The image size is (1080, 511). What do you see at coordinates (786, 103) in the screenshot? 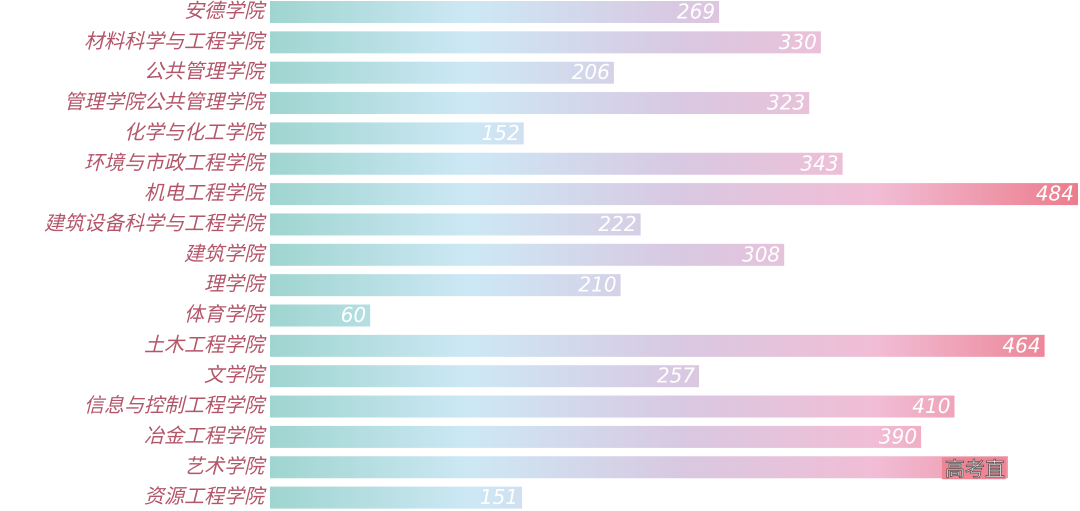
I see `value-label: 323` at bounding box center [786, 103].